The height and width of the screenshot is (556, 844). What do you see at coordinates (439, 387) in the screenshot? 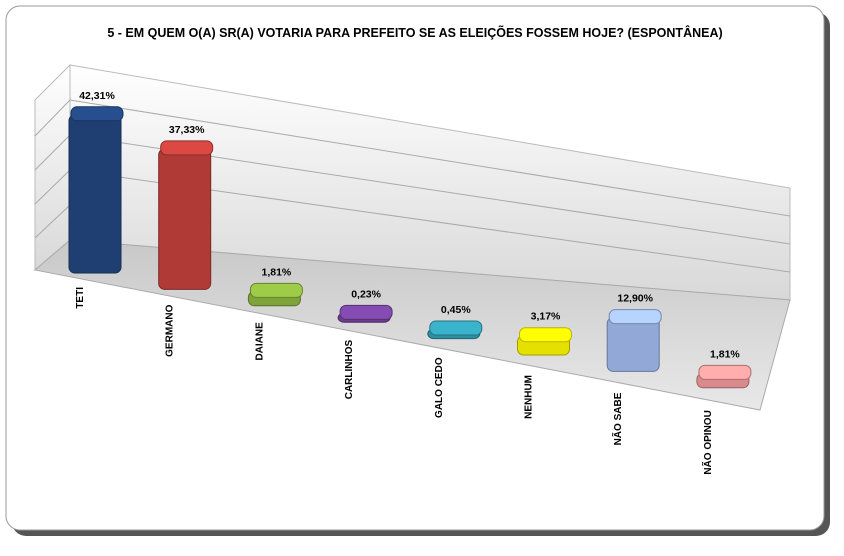
I see `x-tick-label: GALO CEDO` at bounding box center [439, 387].